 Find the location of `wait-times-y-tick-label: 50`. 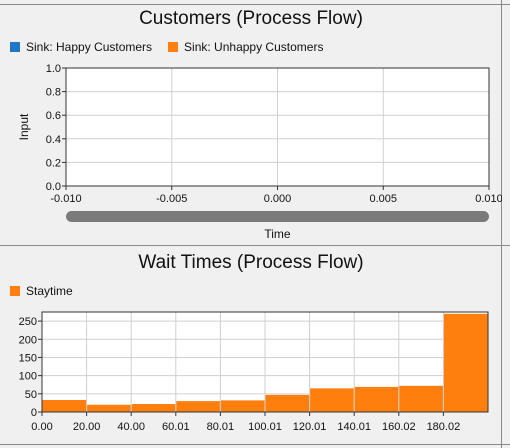

wait-times-y-tick-label: 50 is located at coordinates (31, 395).